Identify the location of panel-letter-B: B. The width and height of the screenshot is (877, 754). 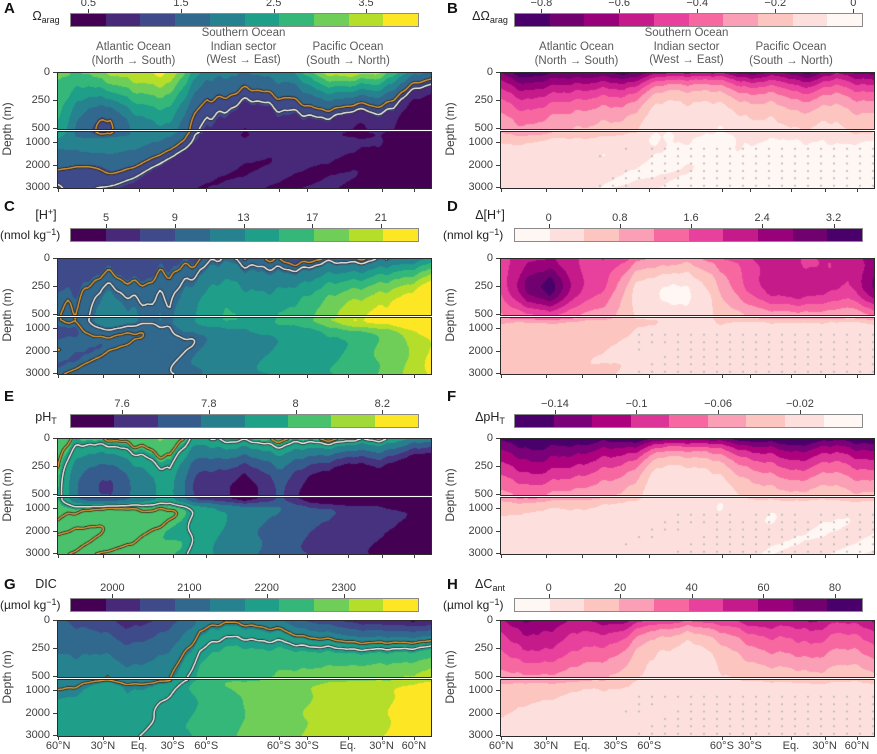
(452, 8).